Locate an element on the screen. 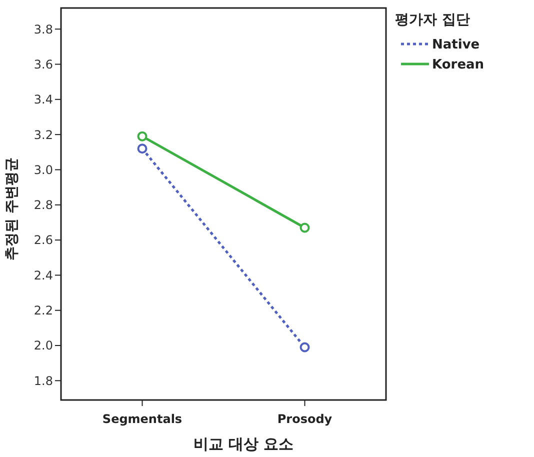 The image size is (534, 457). x-tick-label: Prosody is located at coordinates (304, 419).